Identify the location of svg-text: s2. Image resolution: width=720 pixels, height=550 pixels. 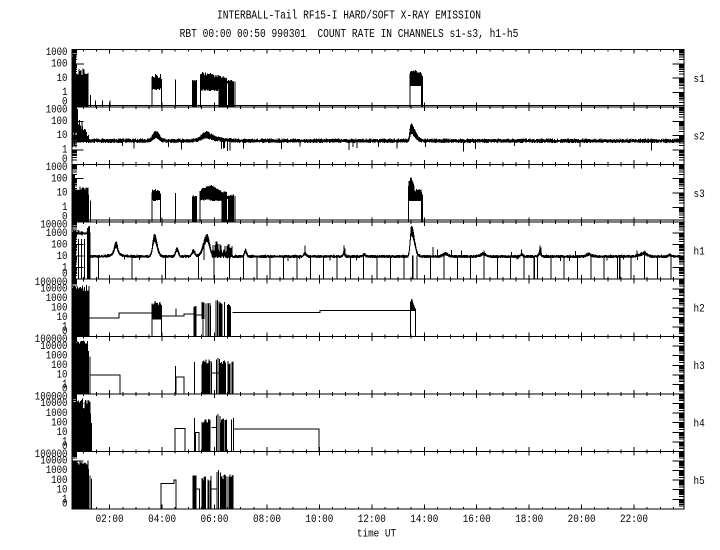
(699, 137).